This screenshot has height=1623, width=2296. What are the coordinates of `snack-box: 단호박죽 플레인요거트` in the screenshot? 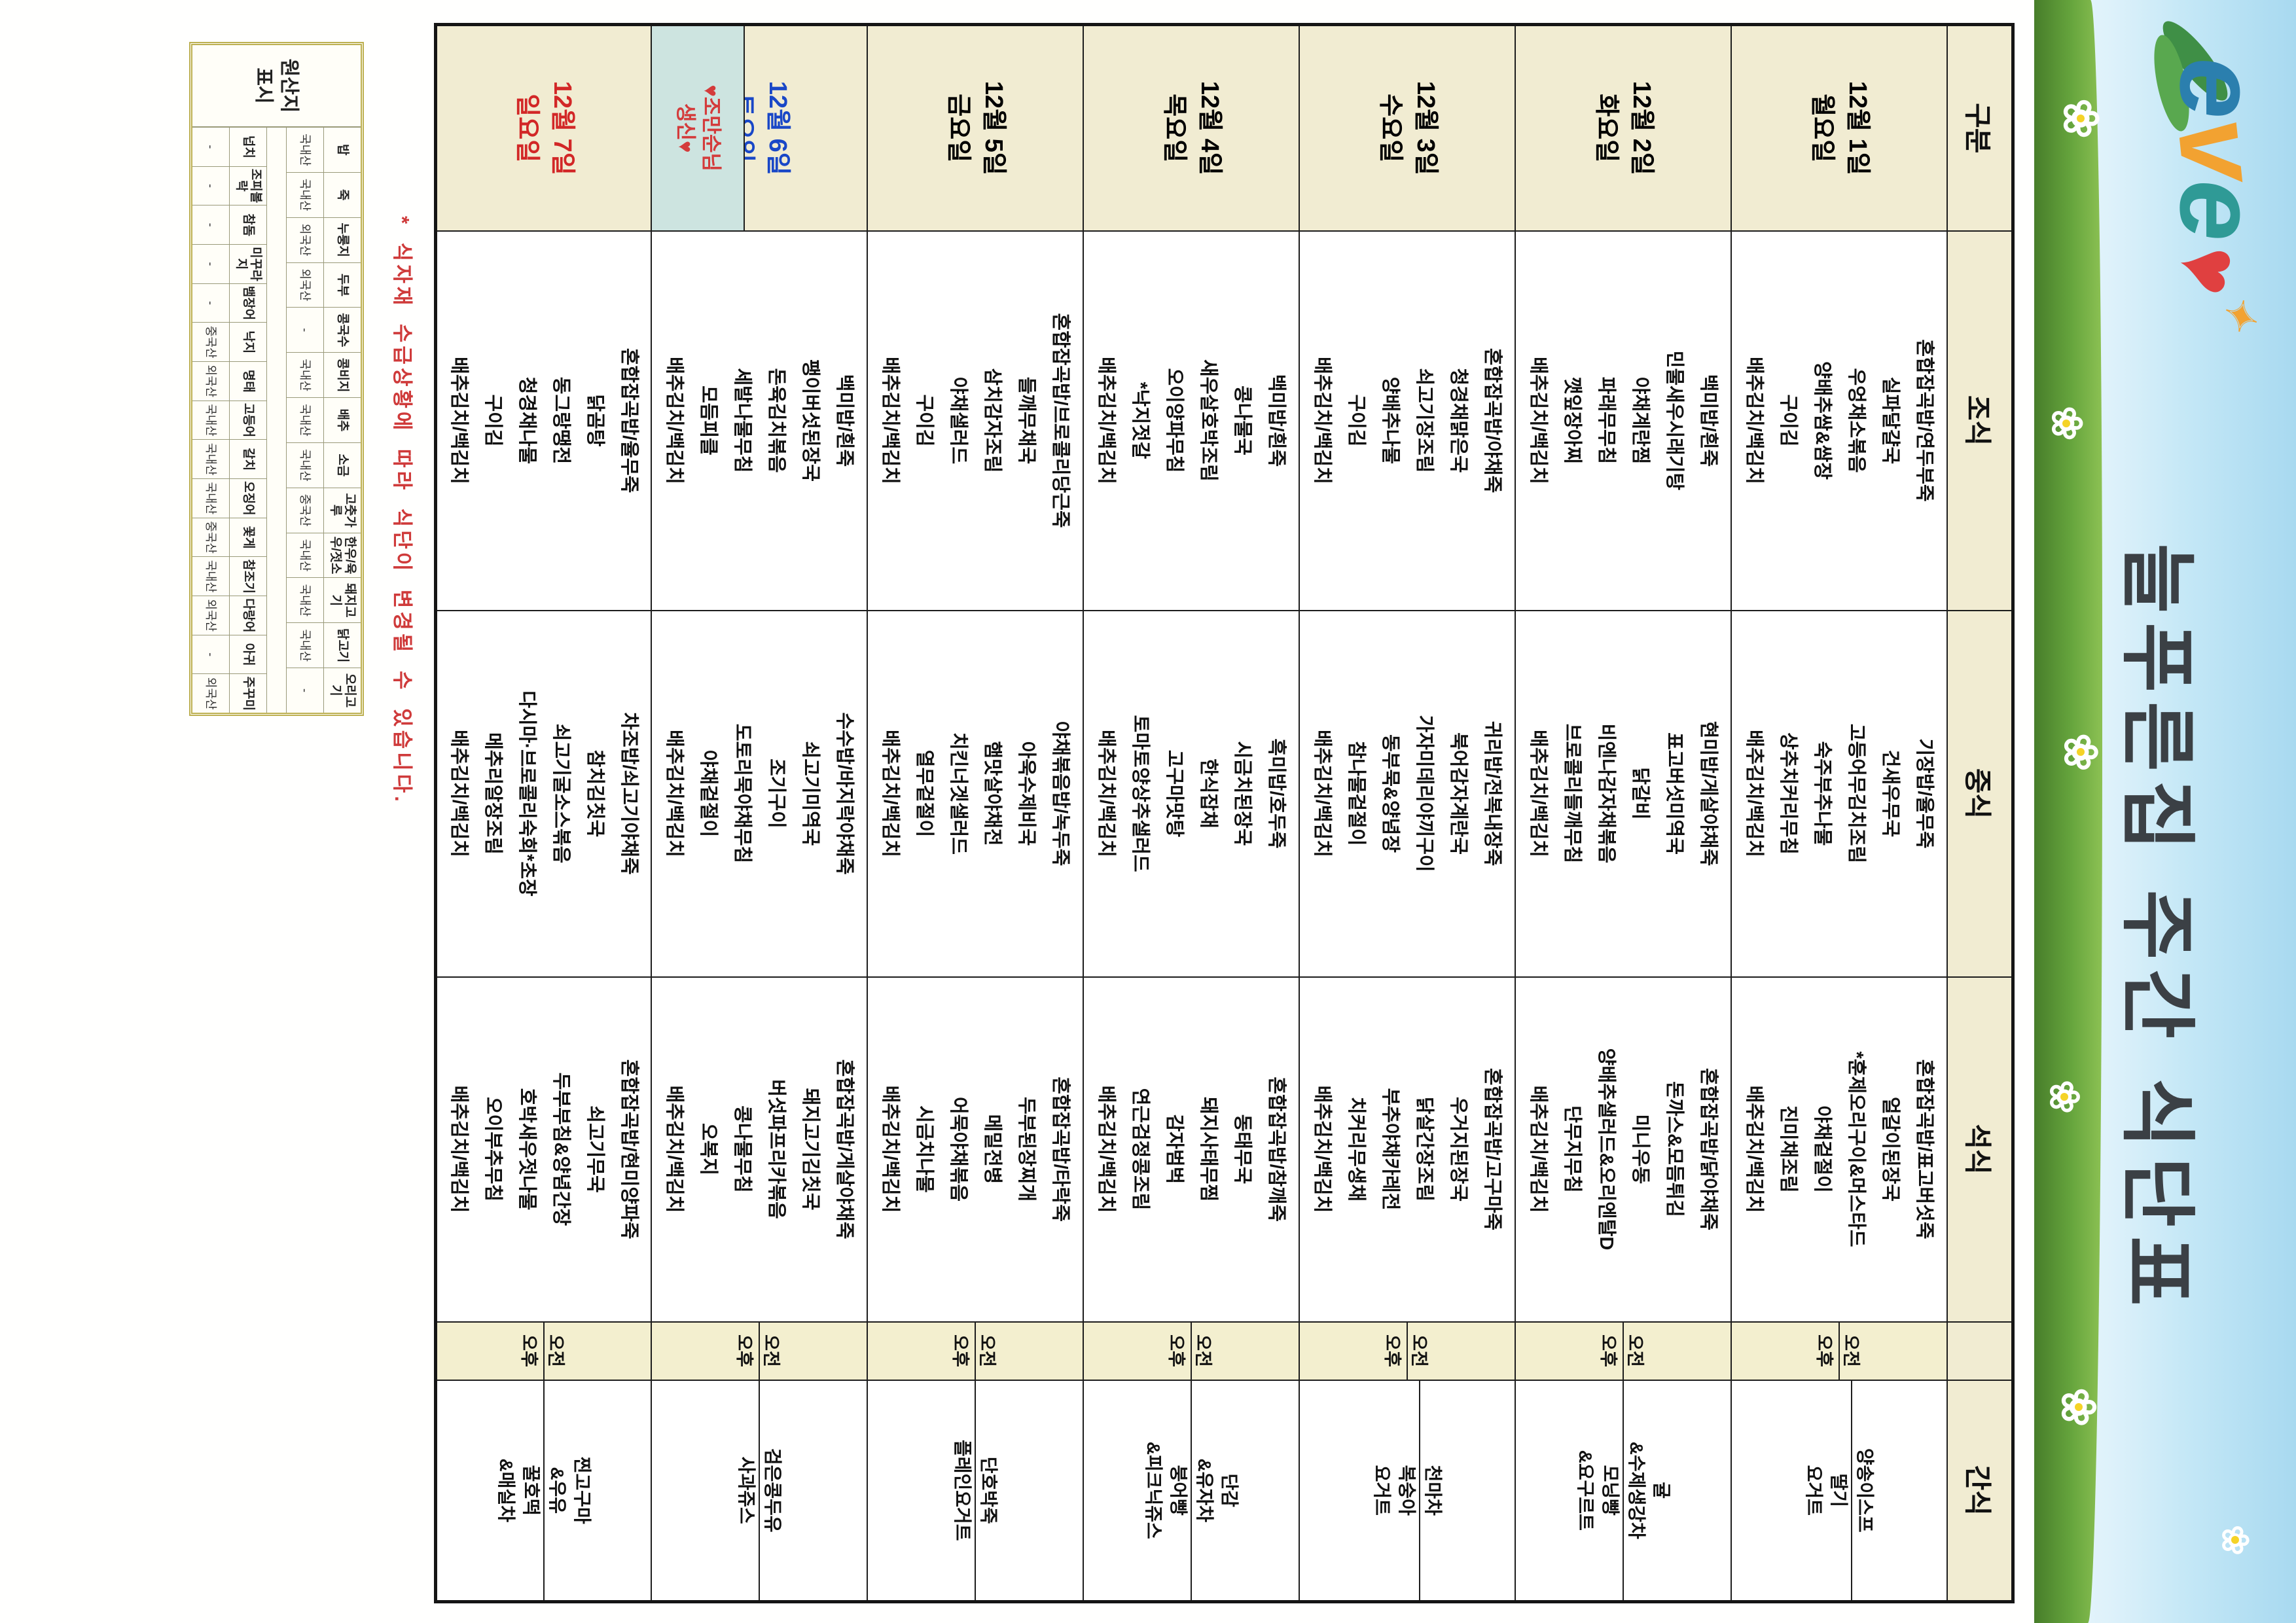 It's located at (975, 1490).